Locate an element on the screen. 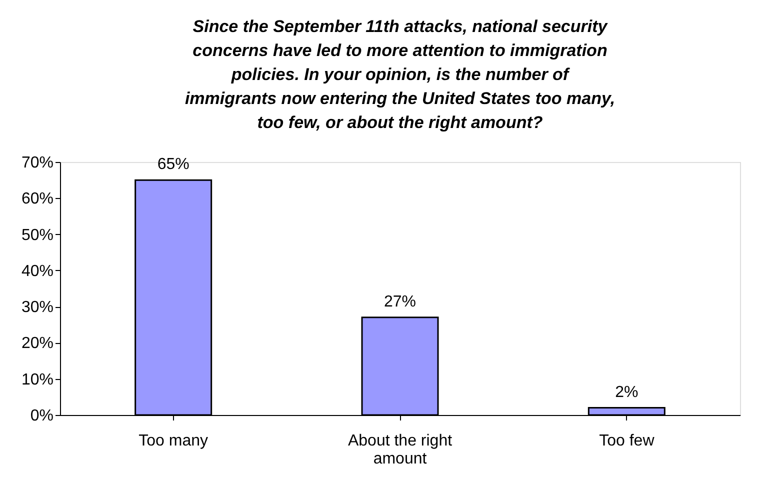 The width and height of the screenshot is (783, 502). y-tick-label: 20% is located at coordinates (37, 343).